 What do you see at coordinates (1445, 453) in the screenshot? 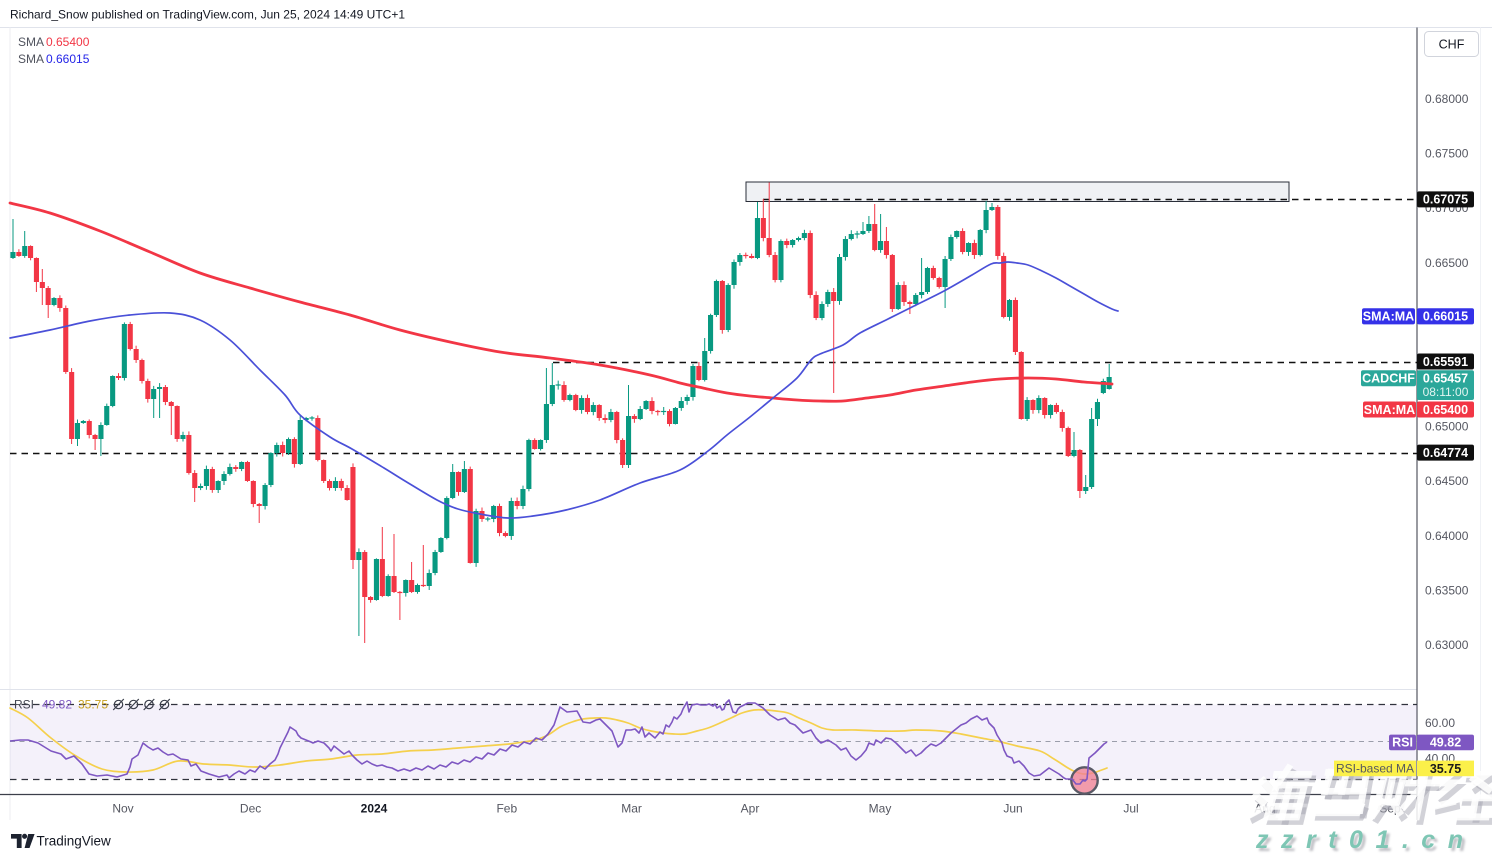
I see `svg-text: 0.64774` at bounding box center [1445, 453].